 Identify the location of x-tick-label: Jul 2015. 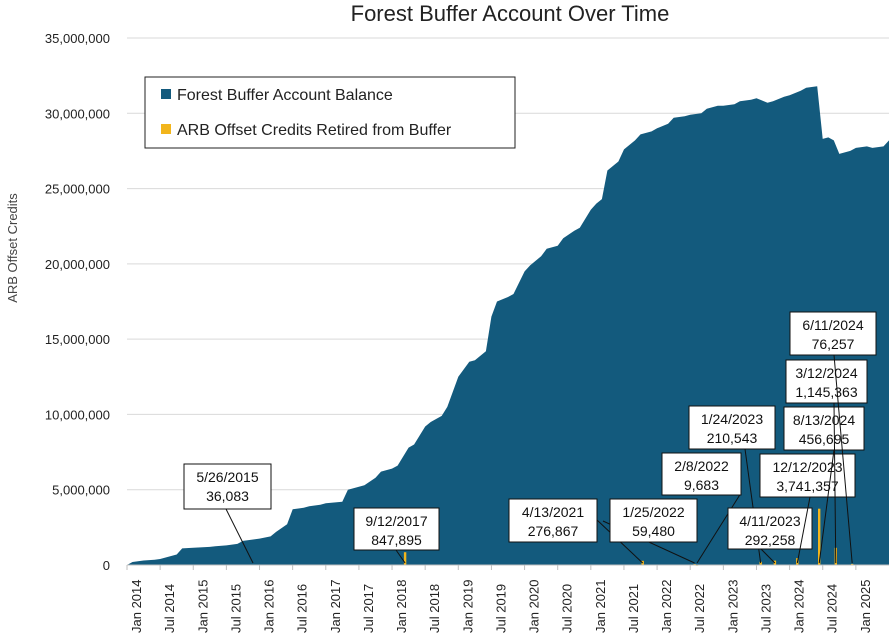
(235, 608).